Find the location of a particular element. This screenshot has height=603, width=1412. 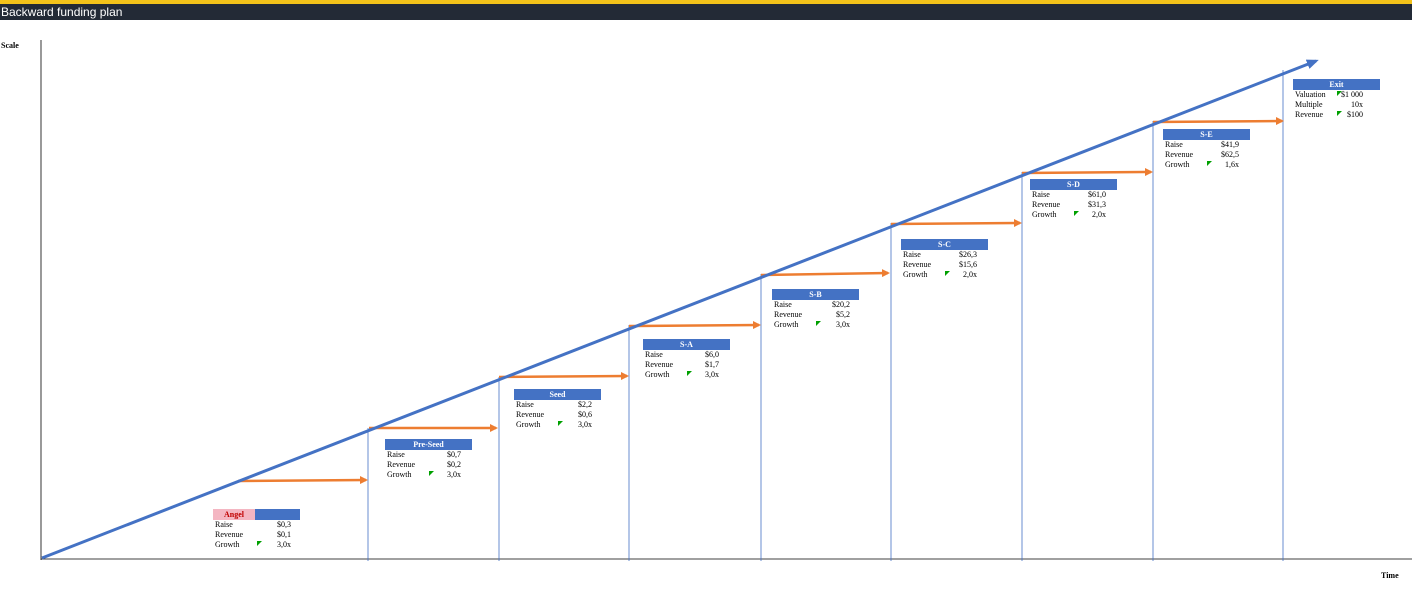

stage-header: S-A is located at coordinates (686, 344).